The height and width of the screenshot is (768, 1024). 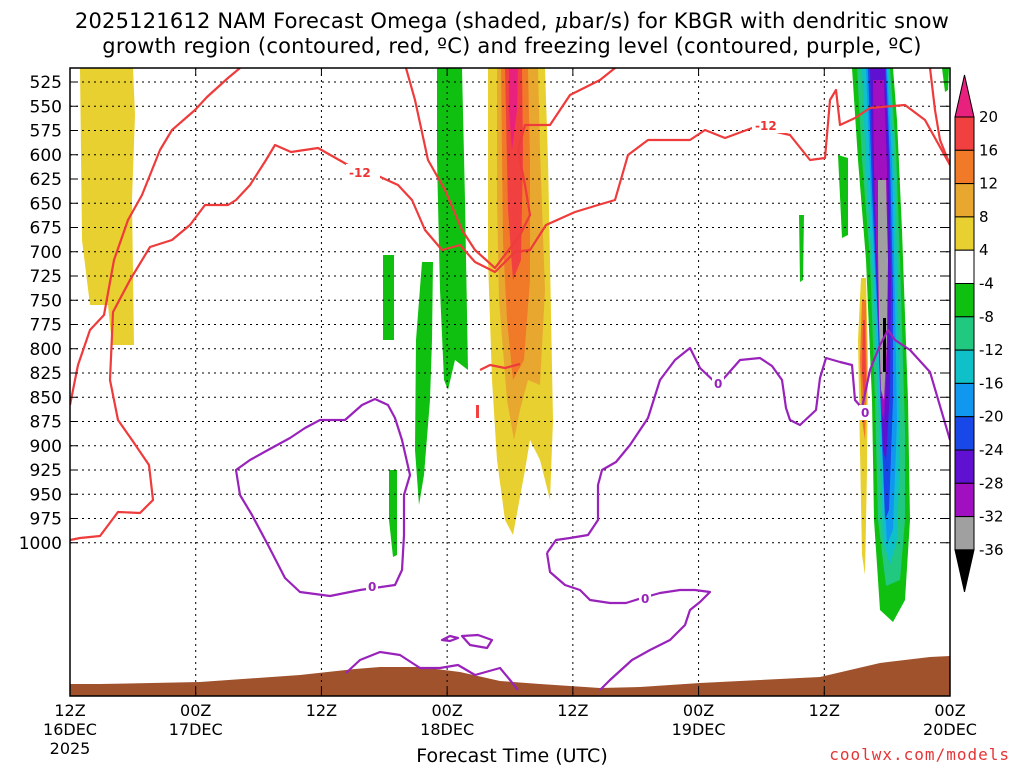 What do you see at coordinates (46, 107) in the screenshot?
I see `y-tick-label: 550` at bounding box center [46, 107].